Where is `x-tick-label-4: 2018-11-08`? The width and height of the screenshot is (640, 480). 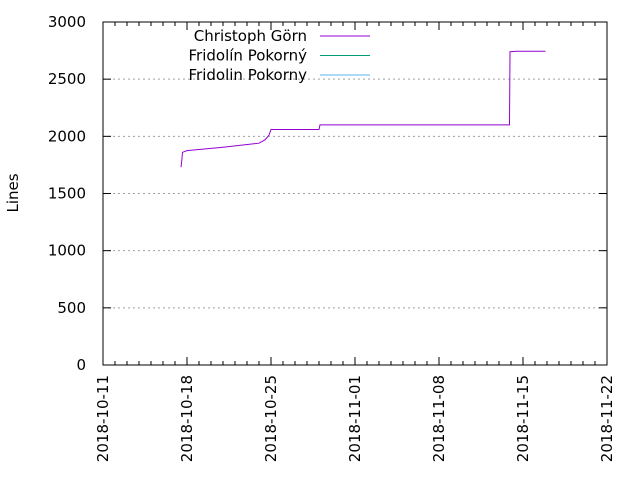
x-tick-label-4: 2018-11-08 is located at coordinates (439, 418).